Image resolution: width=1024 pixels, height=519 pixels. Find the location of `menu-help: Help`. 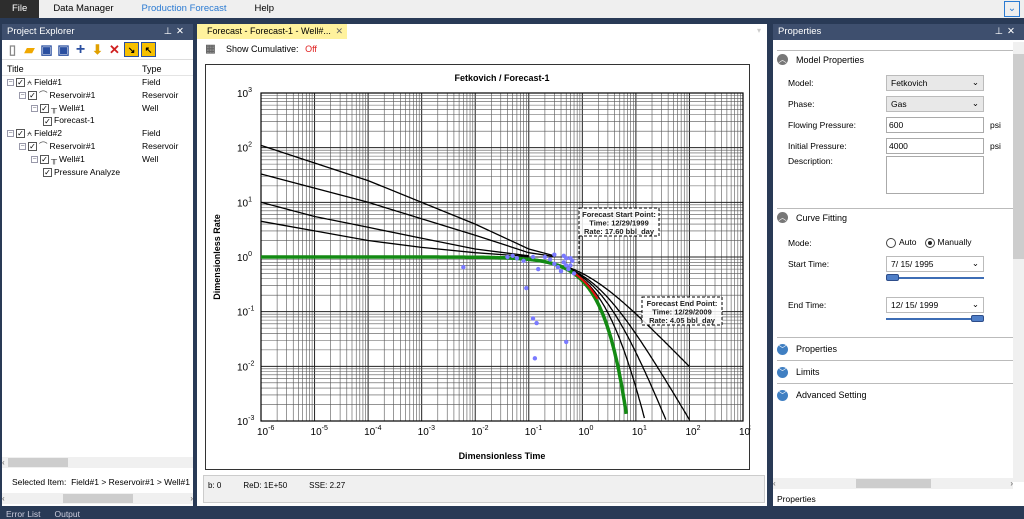

menu-help: Help is located at coordinates (264, 8).